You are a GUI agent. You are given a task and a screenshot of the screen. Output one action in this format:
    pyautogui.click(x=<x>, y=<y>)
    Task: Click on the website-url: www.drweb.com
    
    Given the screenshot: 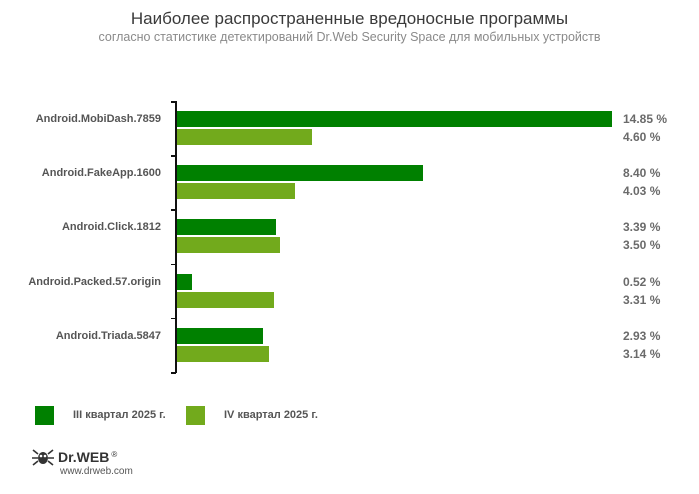 What is the action you would take?
    pyautogui.click(x=96, y=471)
    